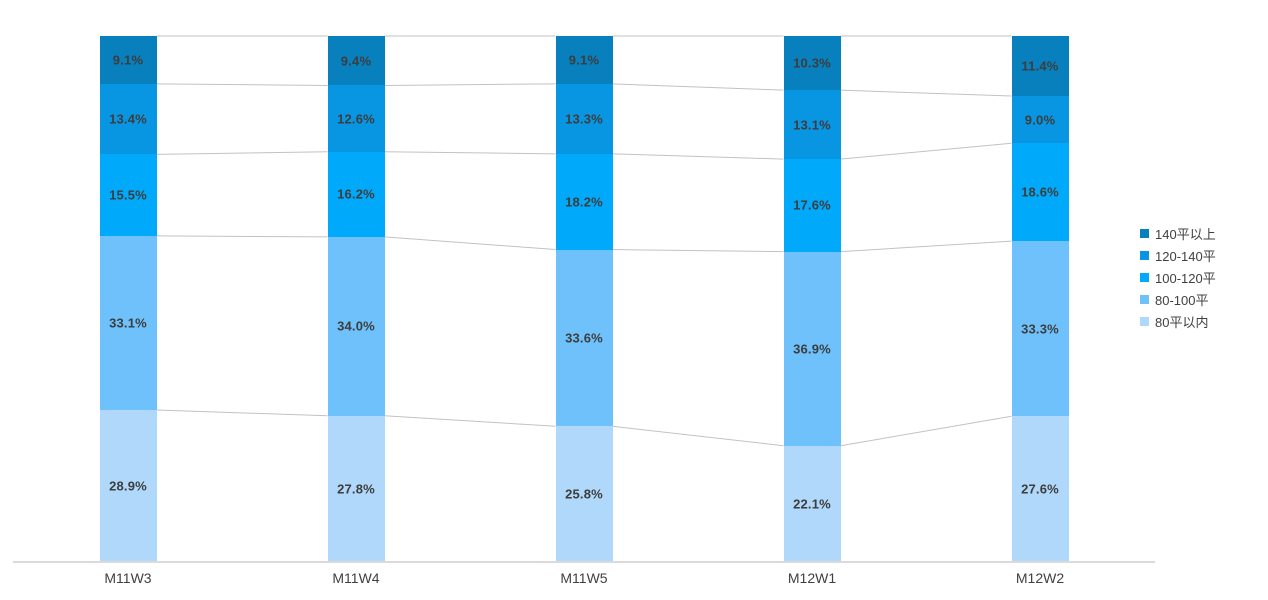  I want to click on x-axis-label: M12W1, so click(812, 578).